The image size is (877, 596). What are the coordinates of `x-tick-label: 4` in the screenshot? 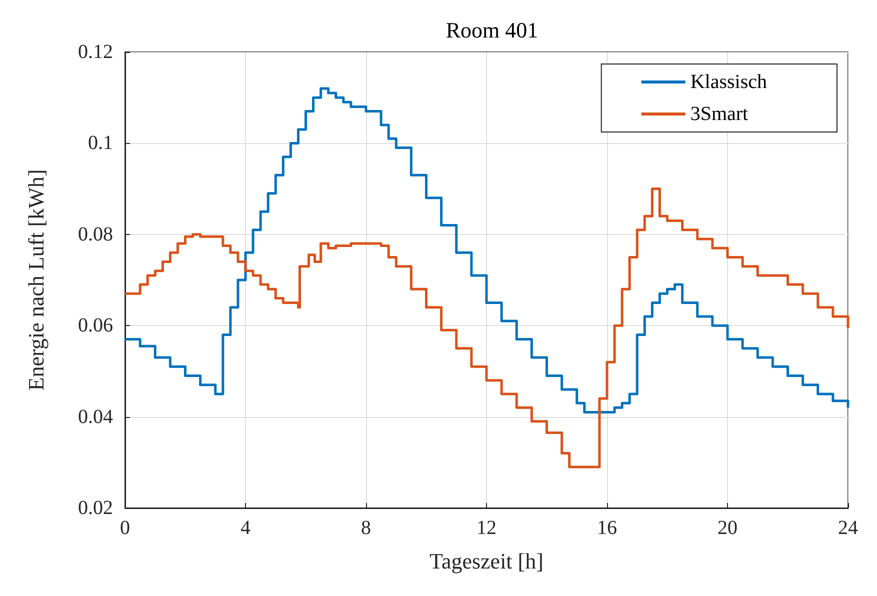 It's located at (245, 528).